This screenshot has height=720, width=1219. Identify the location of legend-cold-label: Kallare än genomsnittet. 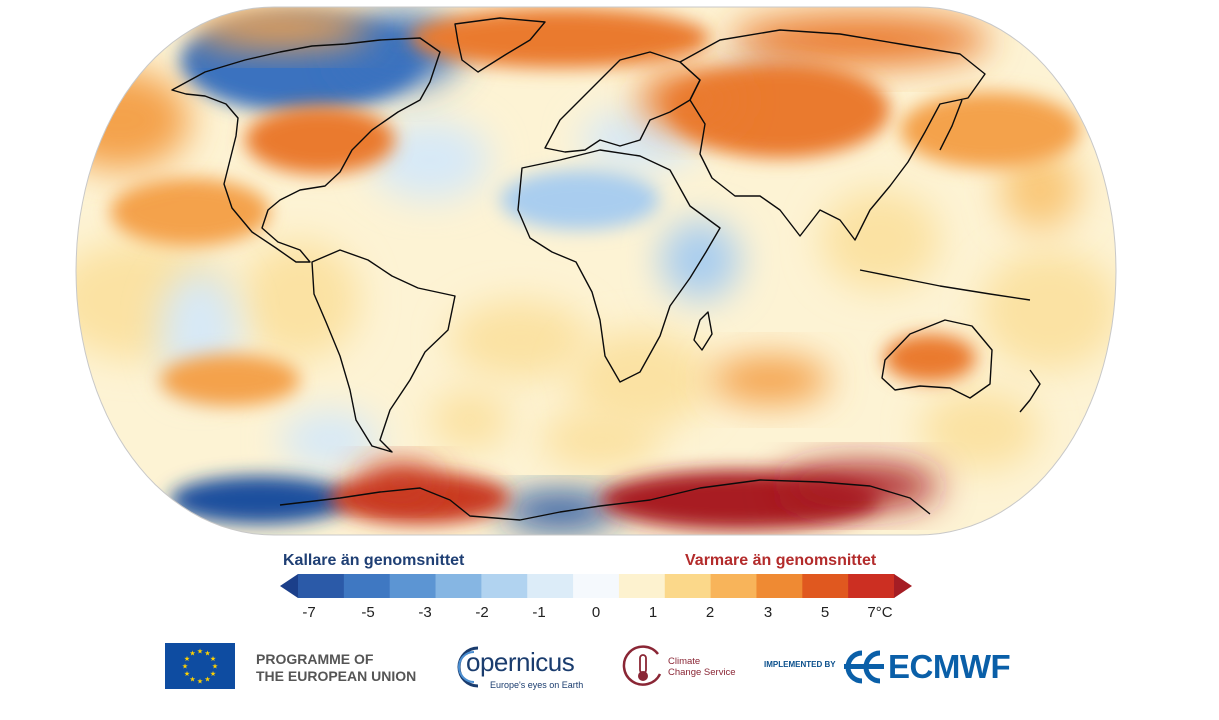
(374, 560).